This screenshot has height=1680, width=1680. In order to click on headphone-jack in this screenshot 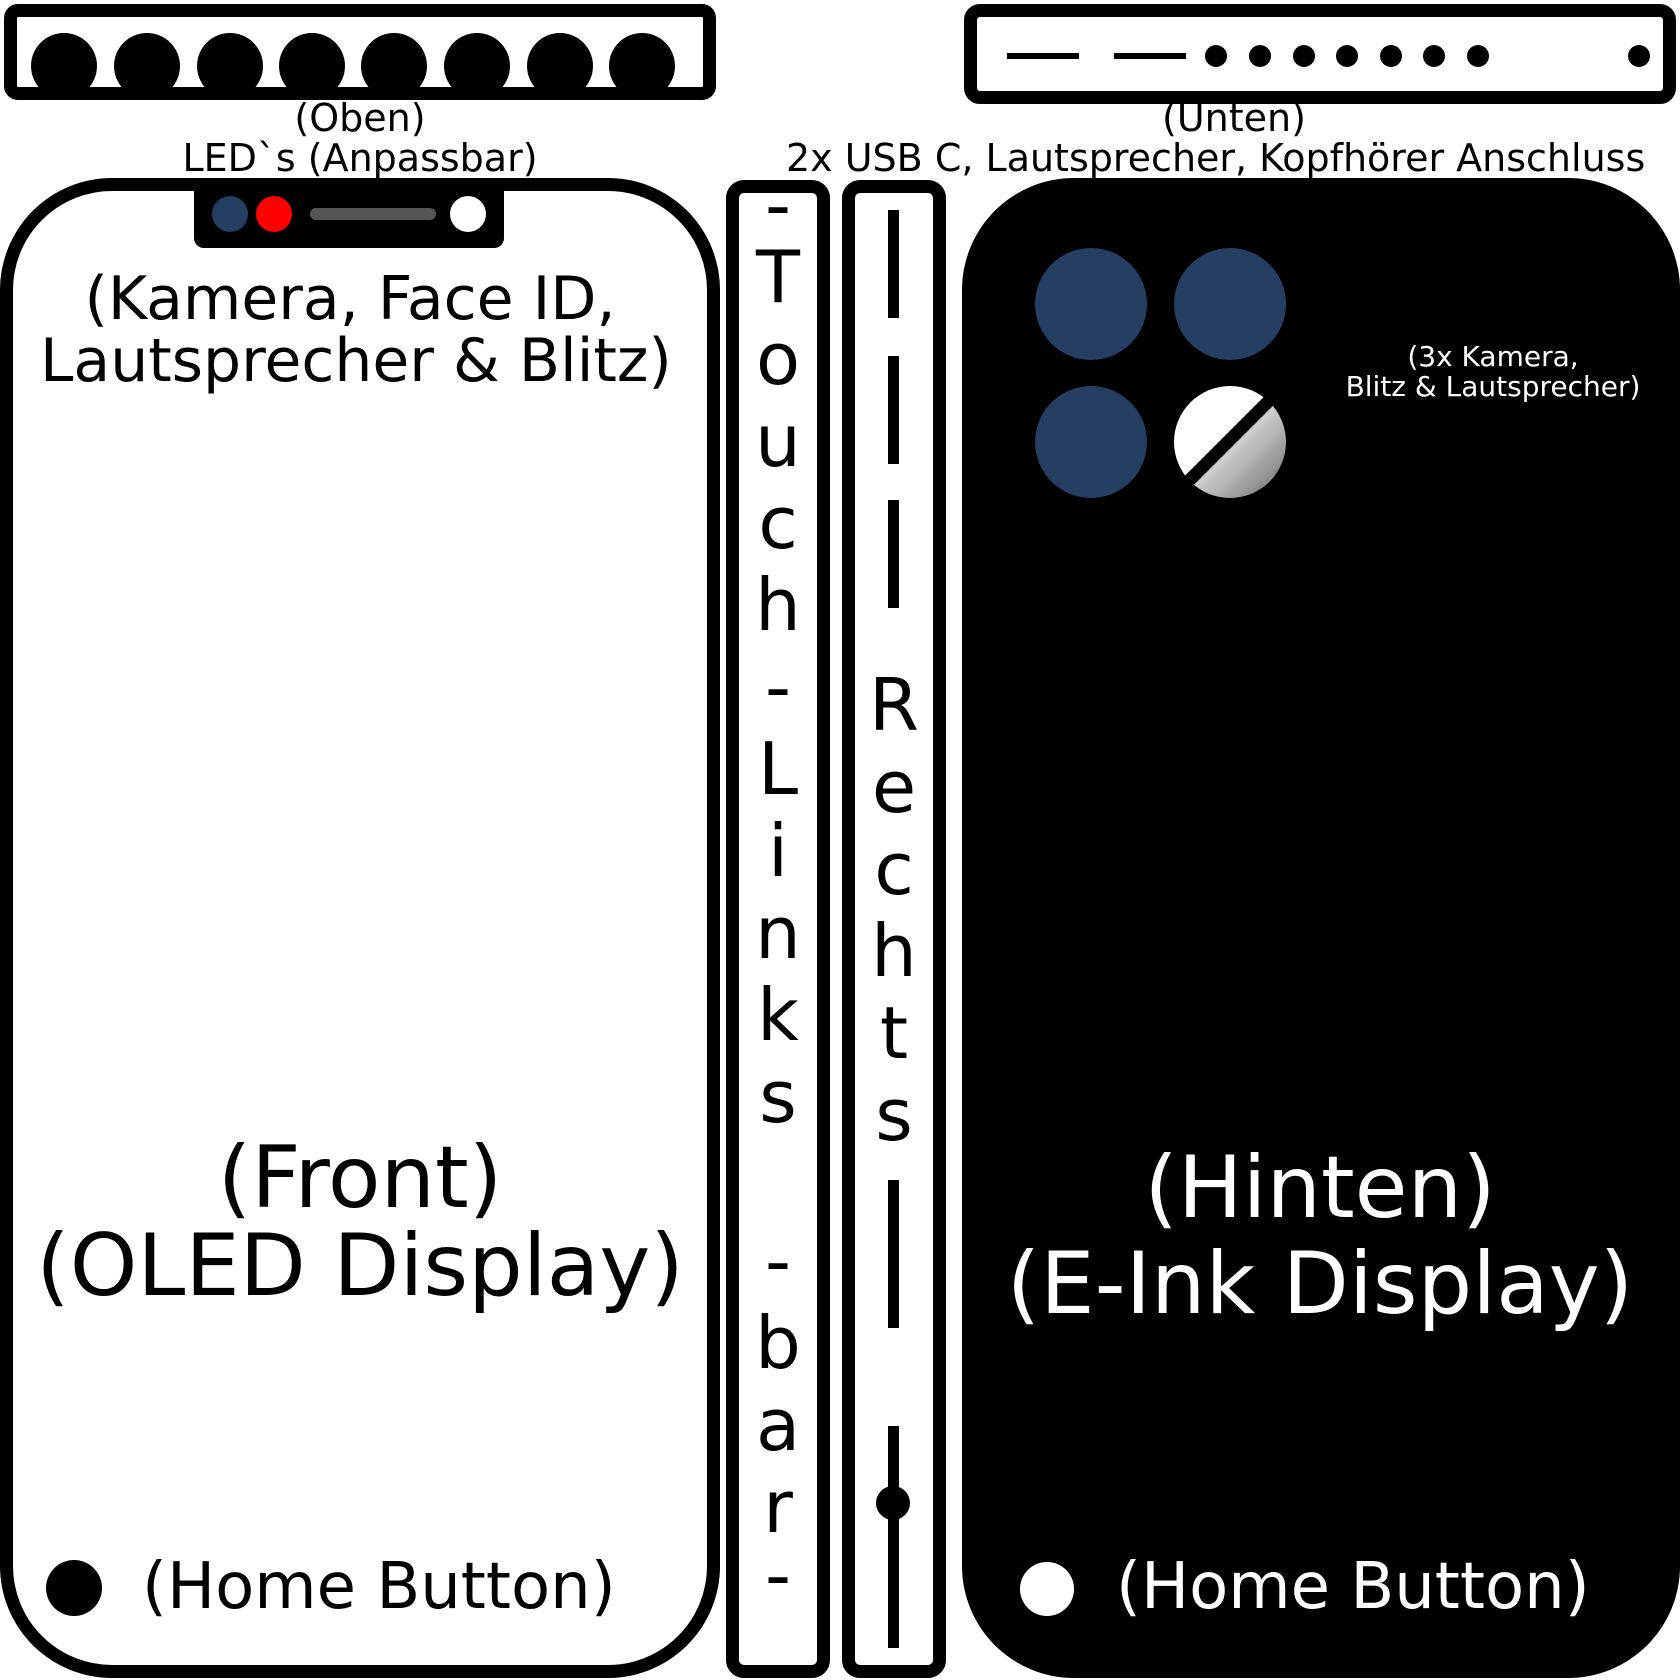, I will do `click(1639, 56)`.